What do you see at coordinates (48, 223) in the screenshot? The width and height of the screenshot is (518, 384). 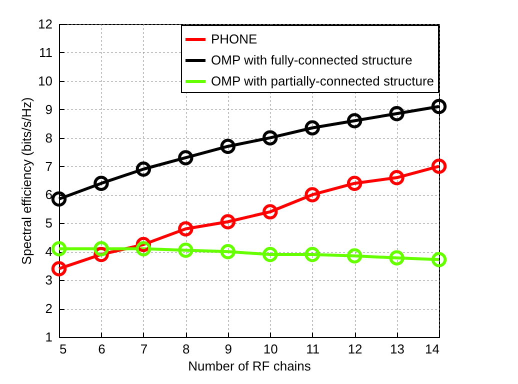 I see `y-tick-label: 5` at bounding box center [48, 223].